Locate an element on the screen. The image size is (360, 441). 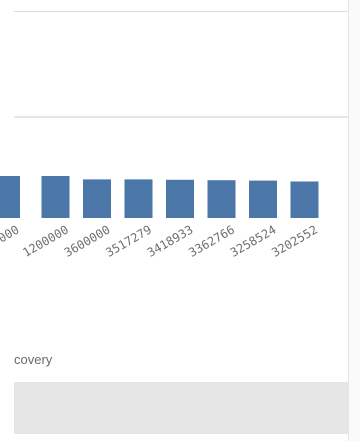
tick-label-3418933: 3418933 is located at coordinates (170, 240).